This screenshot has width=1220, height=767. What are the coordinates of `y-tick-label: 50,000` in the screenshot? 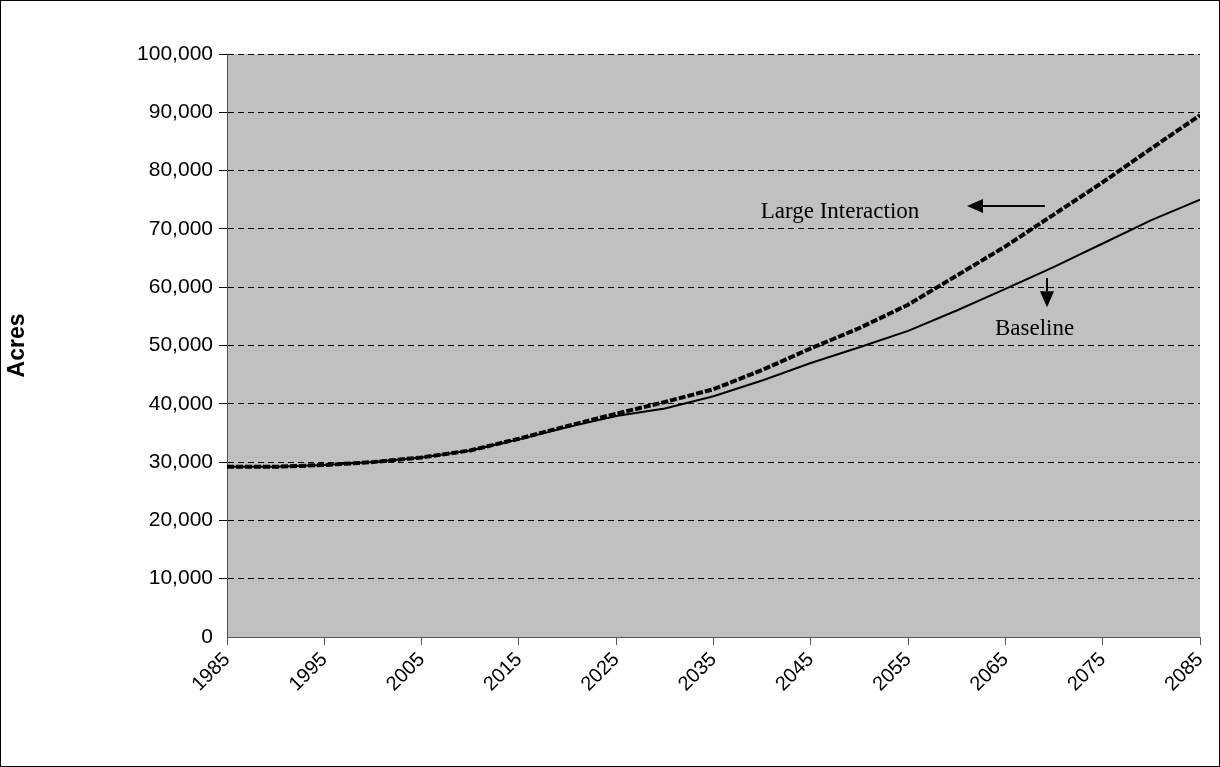 It's located at (180, 344).